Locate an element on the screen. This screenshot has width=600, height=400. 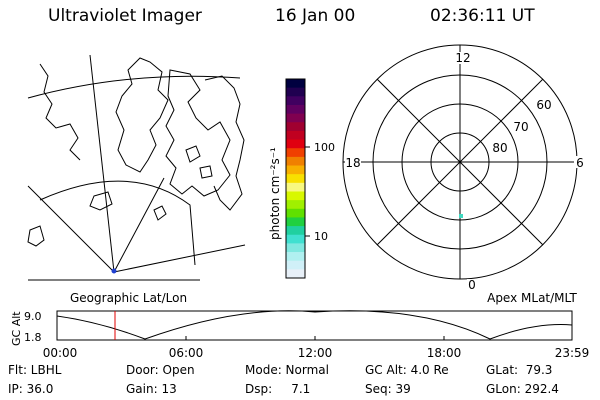
color-bar-tick-label-10: 10 is located at coordinates (321, 236).